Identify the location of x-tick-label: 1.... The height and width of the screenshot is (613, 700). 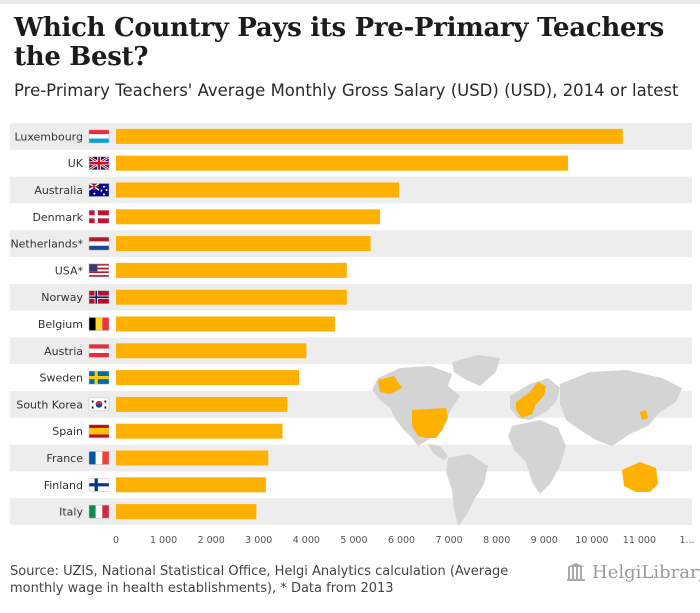
(686, 540).